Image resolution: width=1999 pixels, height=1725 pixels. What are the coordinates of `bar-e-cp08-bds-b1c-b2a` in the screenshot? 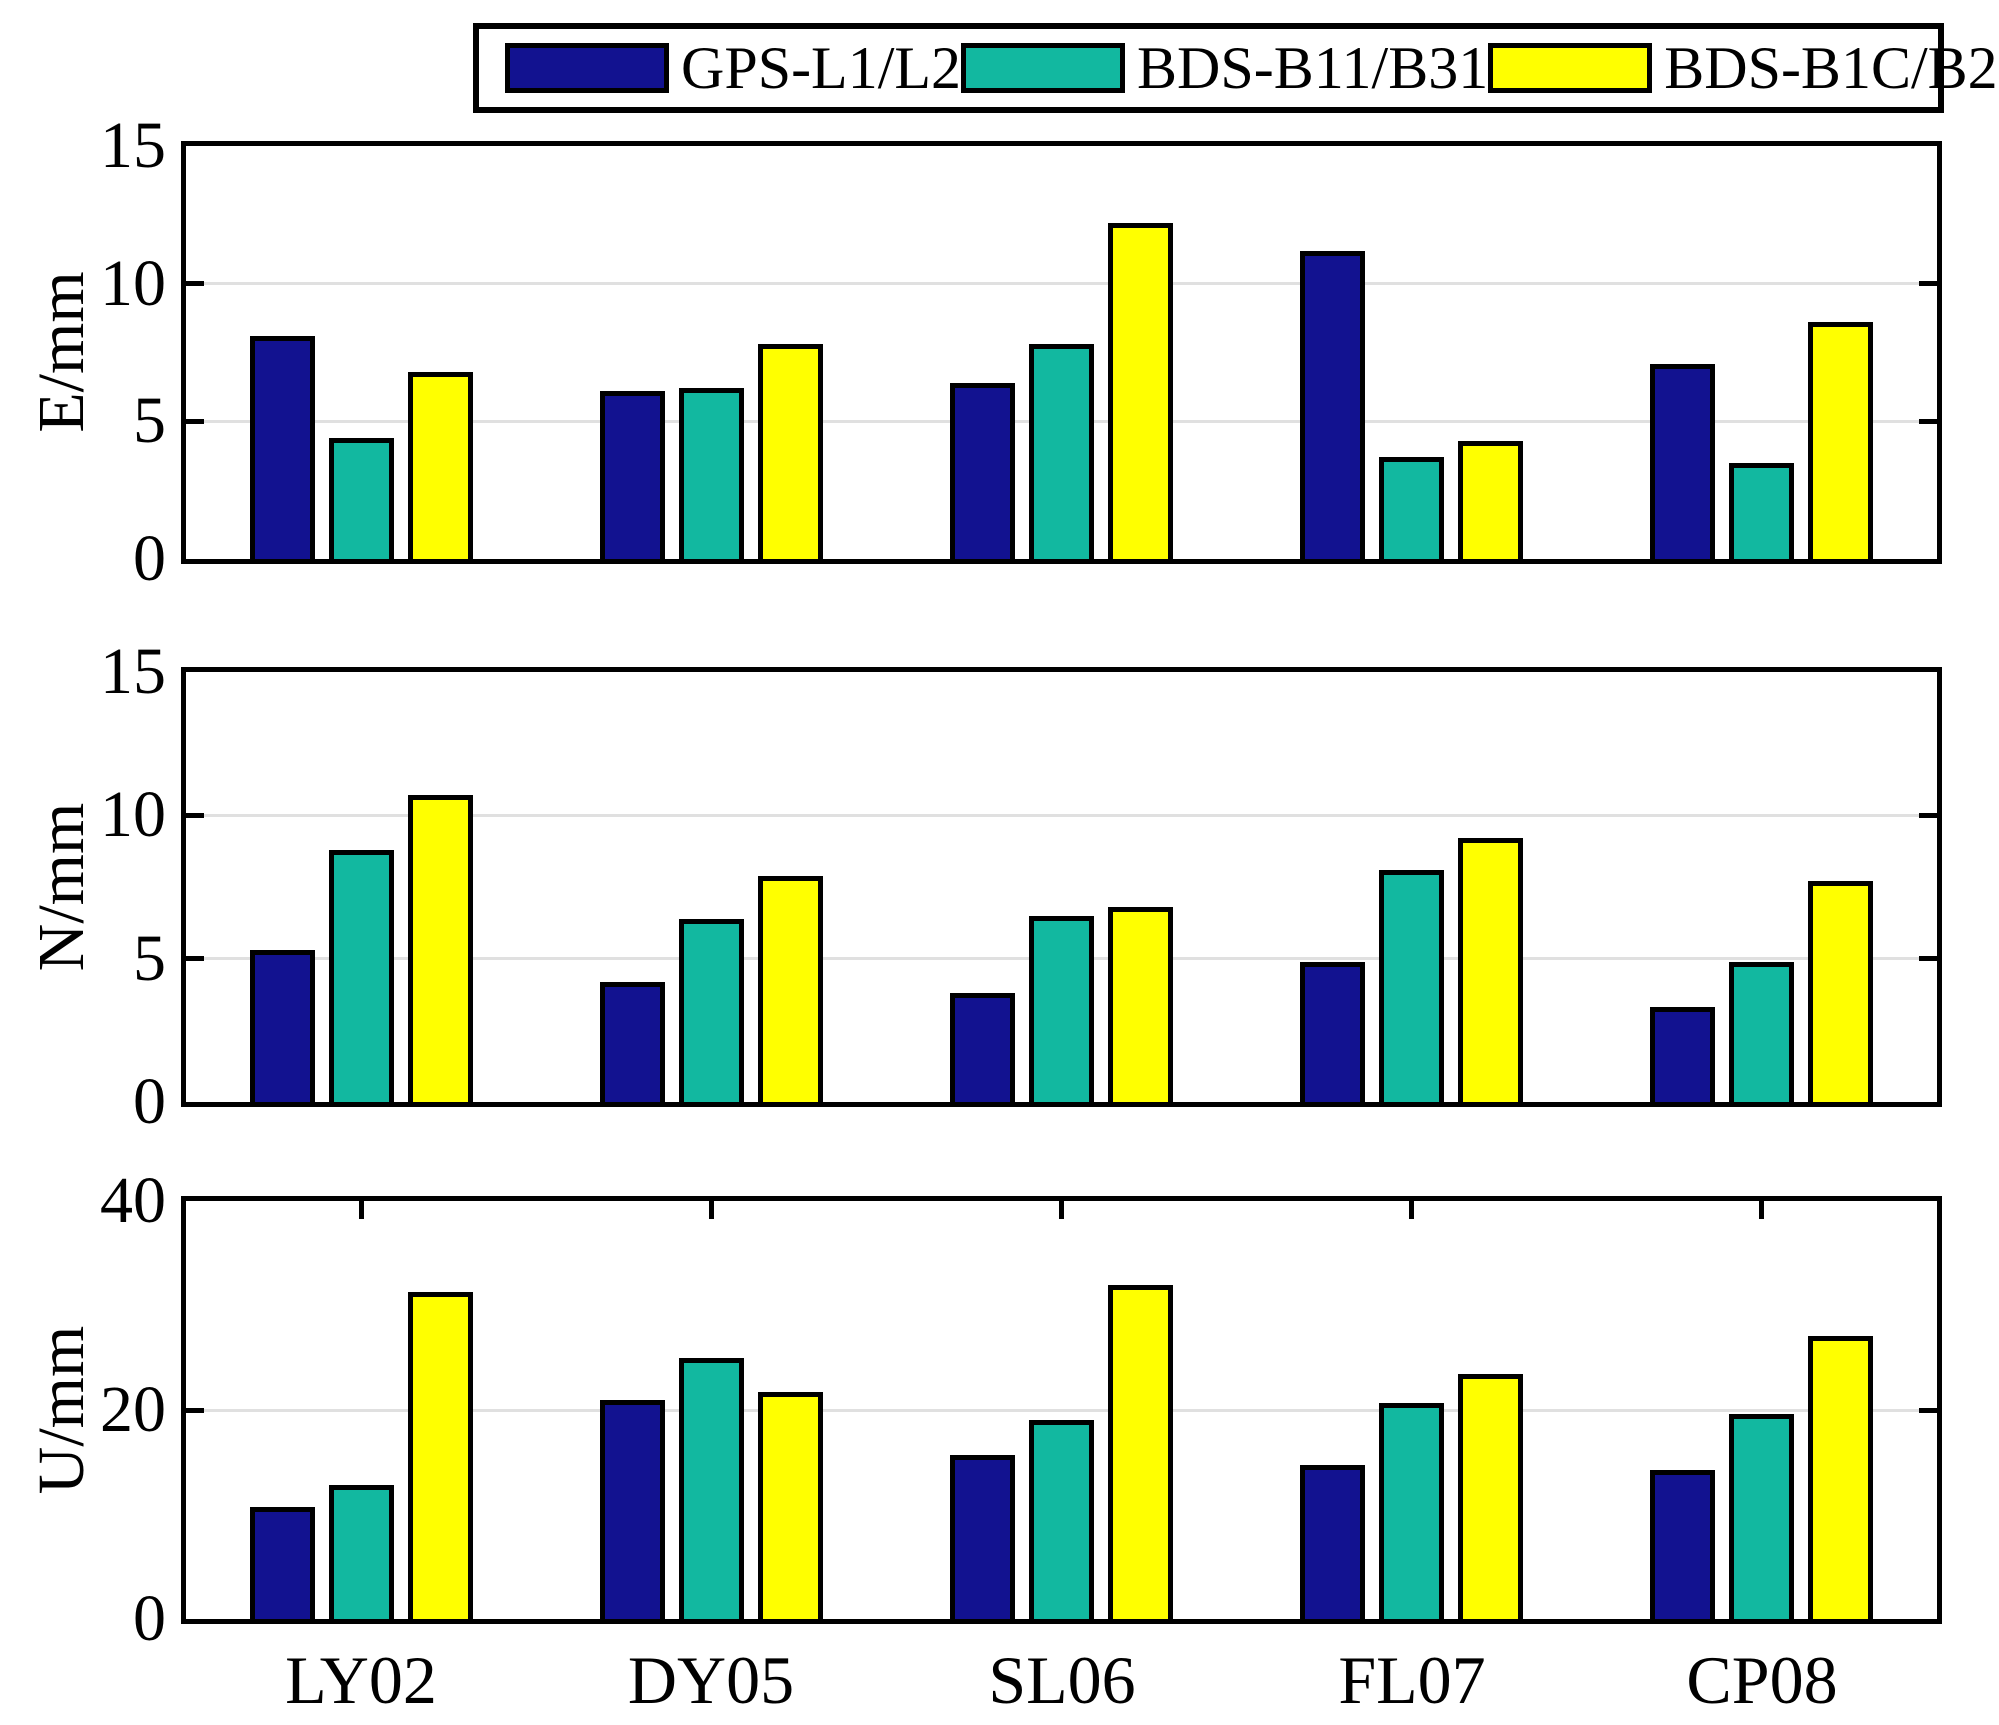 It's located at (1841, 440).